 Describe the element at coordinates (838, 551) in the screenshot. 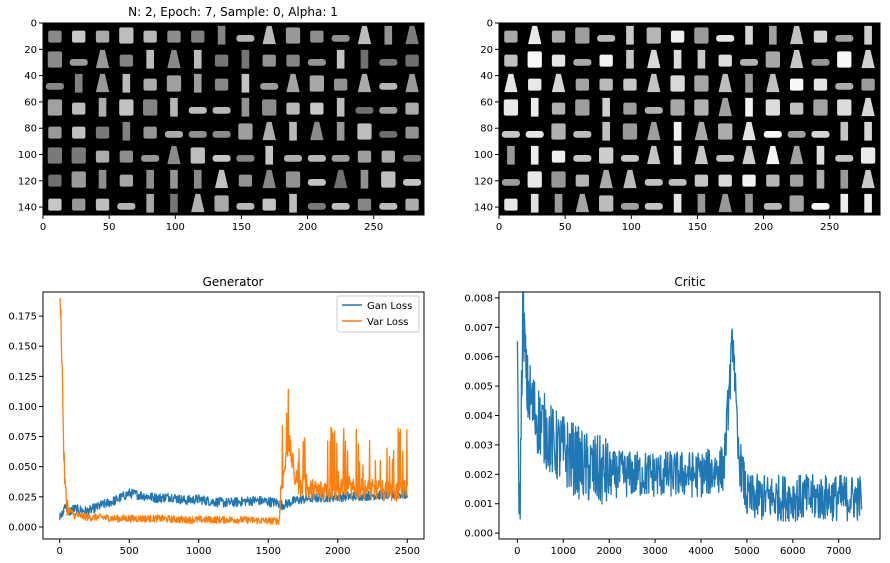

I see `x-tick-label: 7000` at that location.